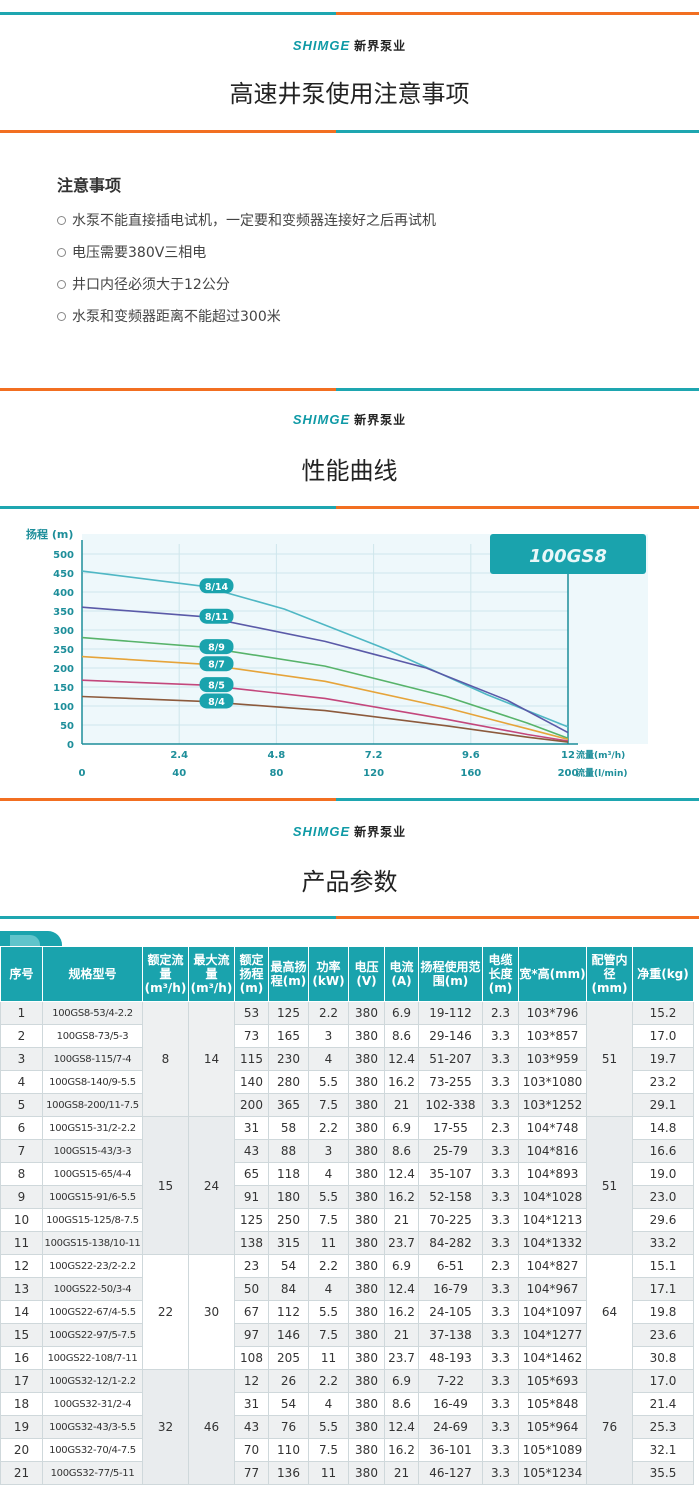  I want to click on cell-power: 7.5, so click(328, 1220).